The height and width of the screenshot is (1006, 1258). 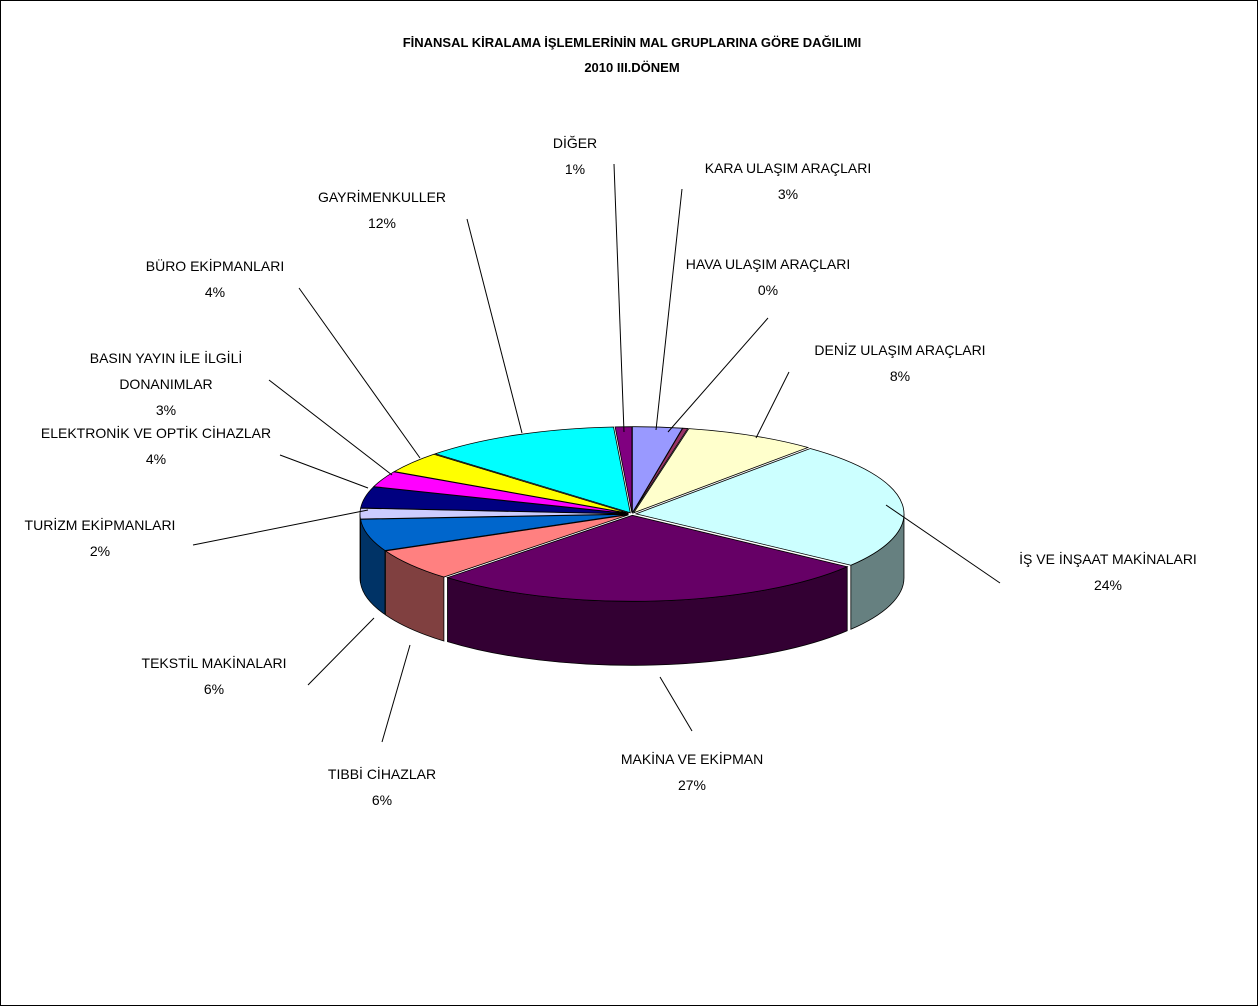 What do you see at coordinates (899, 362) in the screenshot?
I see `slice-label: DENİZ ULAŞIM ARAÇLARI 8%` at bounding box center [899, 362].